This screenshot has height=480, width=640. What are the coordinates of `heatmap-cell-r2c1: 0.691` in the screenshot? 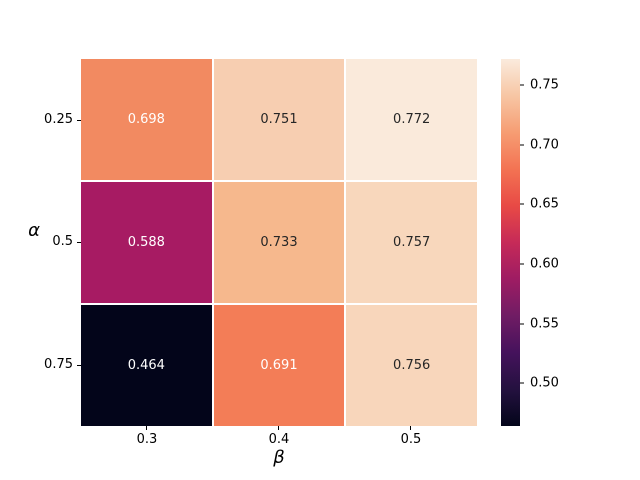 It's located at (279, 365).